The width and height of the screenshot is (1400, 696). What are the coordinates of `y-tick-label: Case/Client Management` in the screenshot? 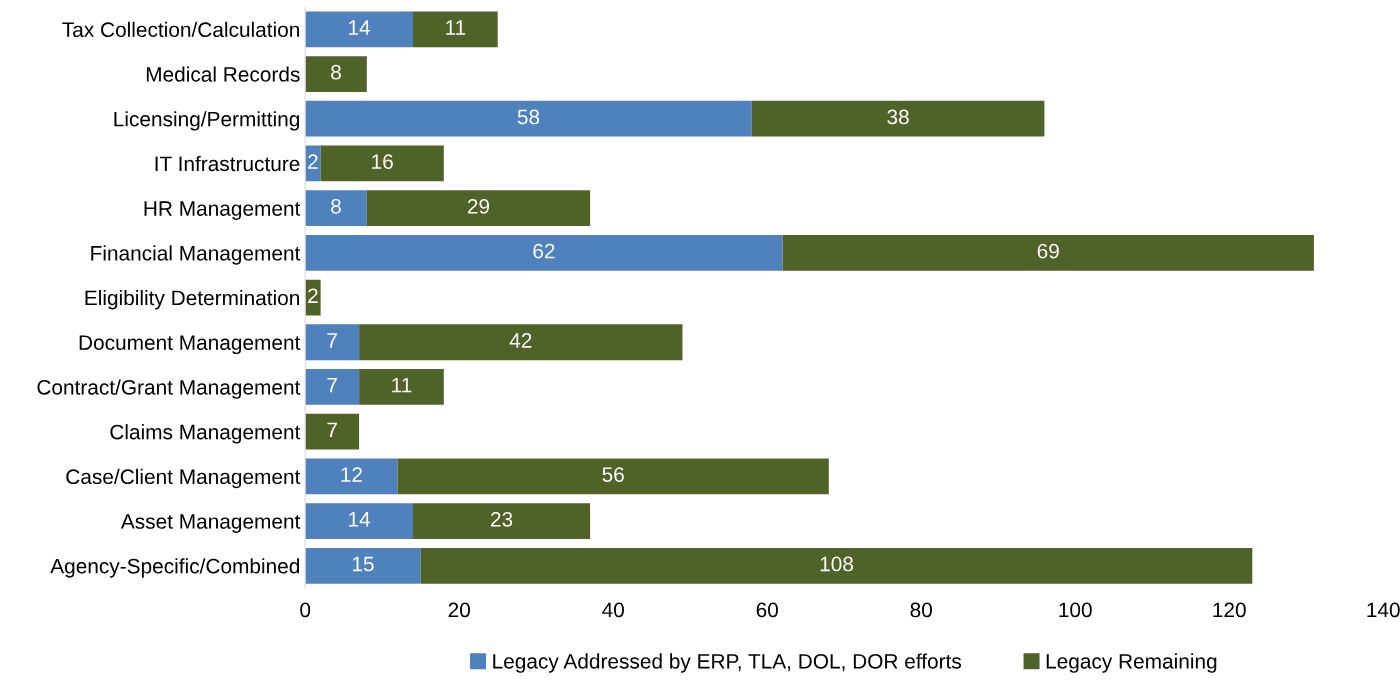 It's located at (183, 478).